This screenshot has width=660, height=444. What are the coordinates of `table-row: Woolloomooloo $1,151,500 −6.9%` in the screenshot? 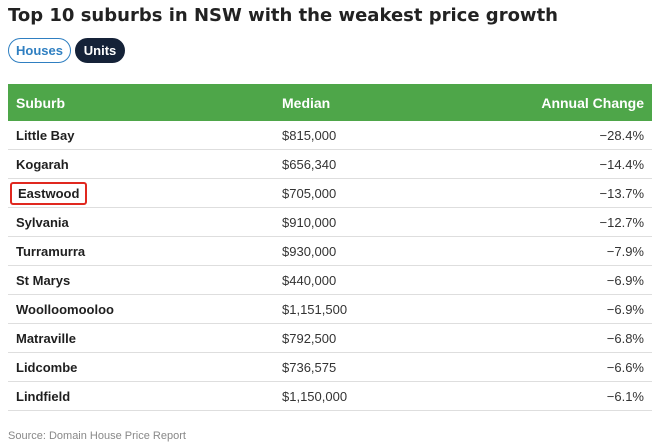 It's located at (330, 309).